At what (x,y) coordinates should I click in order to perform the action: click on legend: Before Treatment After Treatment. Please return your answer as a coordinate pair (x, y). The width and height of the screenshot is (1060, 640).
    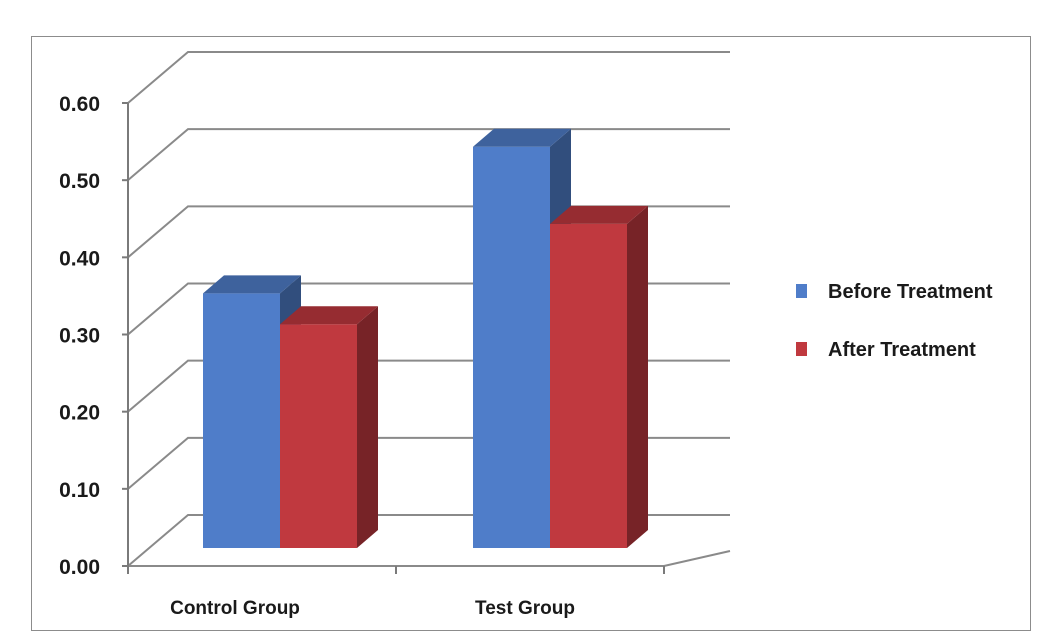
    Looking at the image, I should click on (894, 321).